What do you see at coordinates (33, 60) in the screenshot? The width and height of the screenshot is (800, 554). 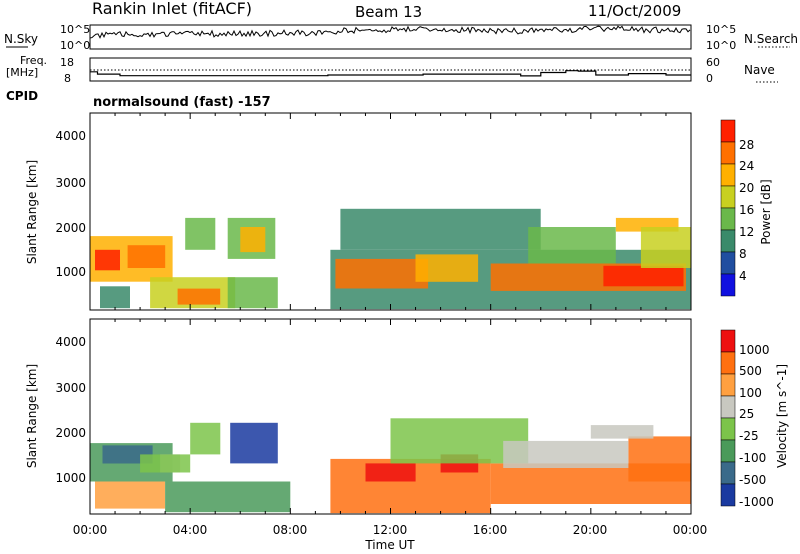 I see `freq-left-label: Freq.` at bounding box center [33, 60].